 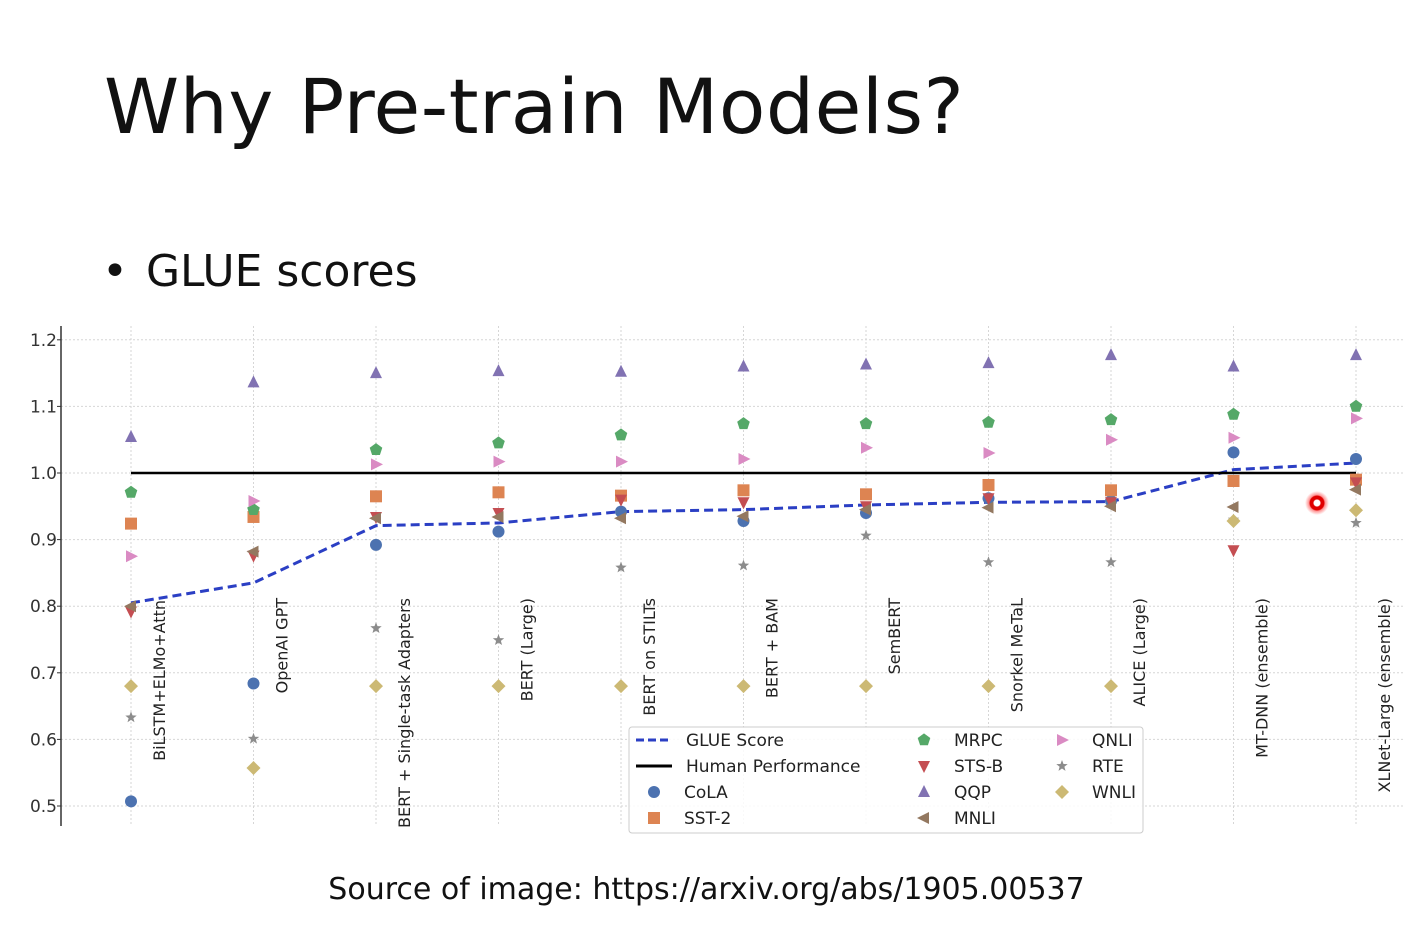 What do you see at coordinates (46, 576) in the screenshot?
I see `axes: 0.5 0.6 0.7 0.8 0.9 1.0 1.1 1.2` at bounding box center [46, 576].